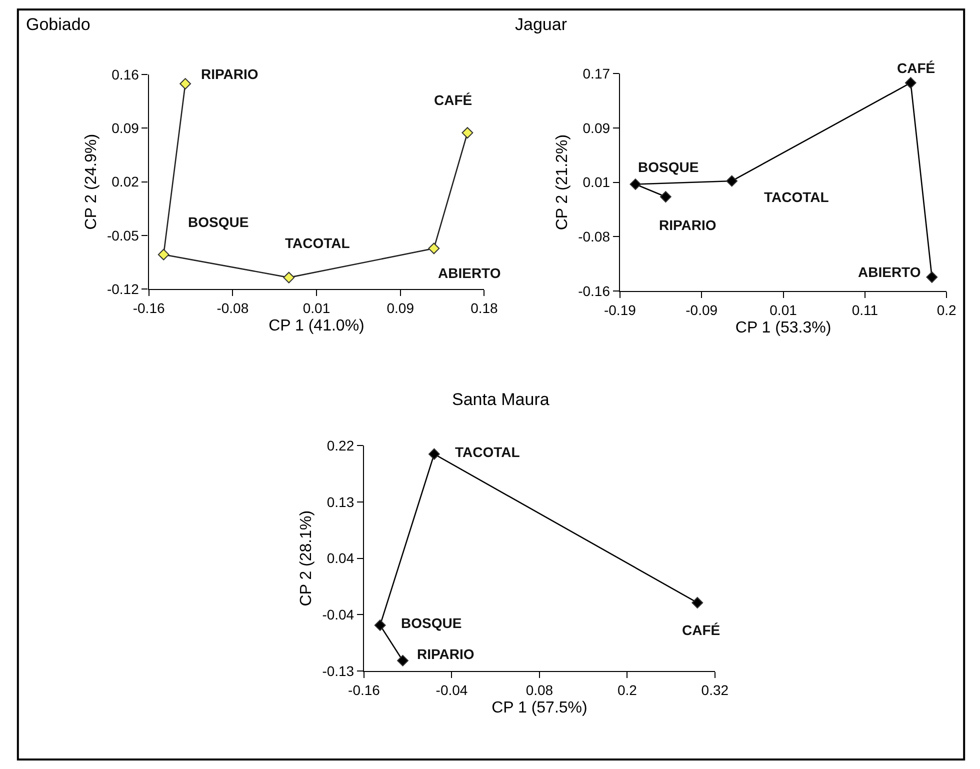 This screenshot has width=980, height=769. What do you see at coordinates (596, 182) in the screenshot?
I see `y-tick-label: 0.01` at bounding box center [596, 182].